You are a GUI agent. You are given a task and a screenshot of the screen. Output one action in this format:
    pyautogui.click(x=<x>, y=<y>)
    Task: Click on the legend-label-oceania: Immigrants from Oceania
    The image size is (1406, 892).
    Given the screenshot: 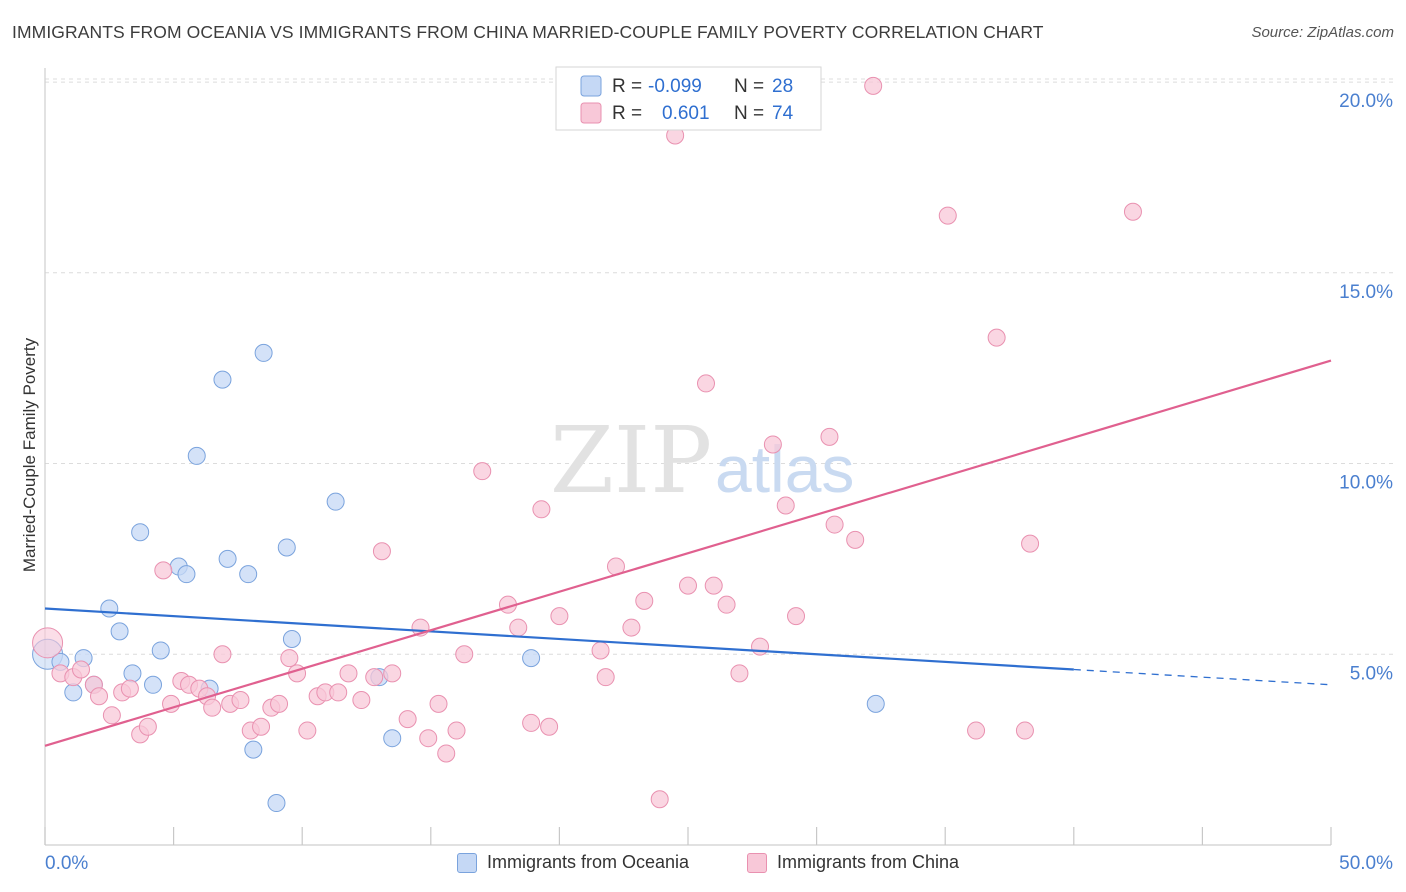 What is the action you would take?
    pyautogui.click(x=588, y=862)
    